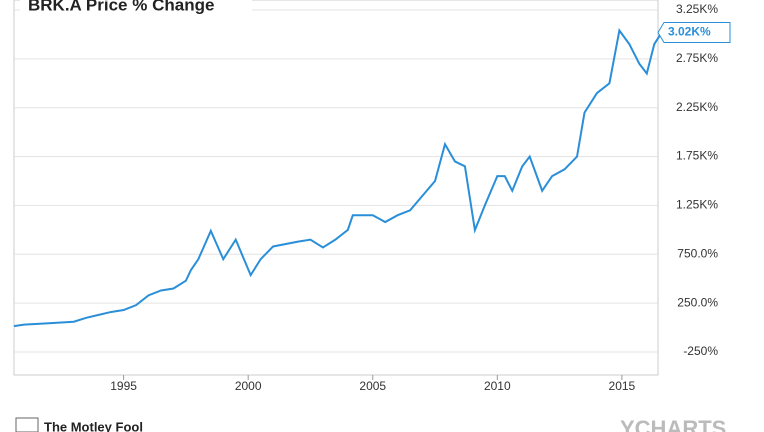  What do you see at coordinates (248, 386) in the screenshot?
I see `x-tick-label: 2000` at bounding box center [248, 386].